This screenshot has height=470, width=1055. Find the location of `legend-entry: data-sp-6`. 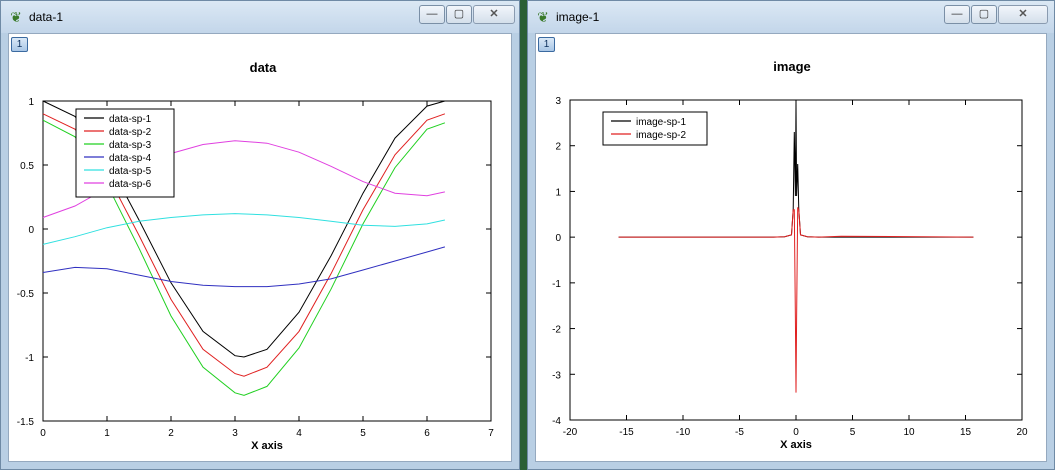

legend-entry: data-sp-6 is located at coordinates (130, 184).